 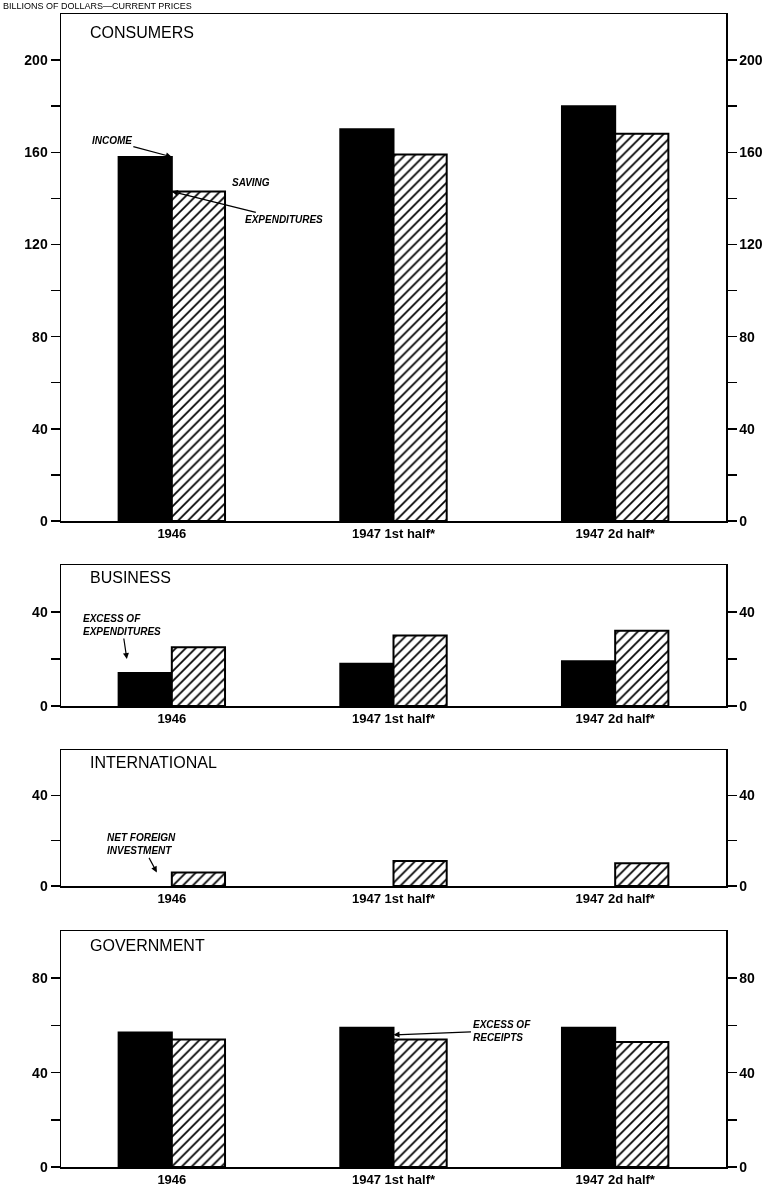 What do you see at coordinates (36, 152) in the screenshot?
I see `y-tick-label: 160` at bounding box center [36, 152].